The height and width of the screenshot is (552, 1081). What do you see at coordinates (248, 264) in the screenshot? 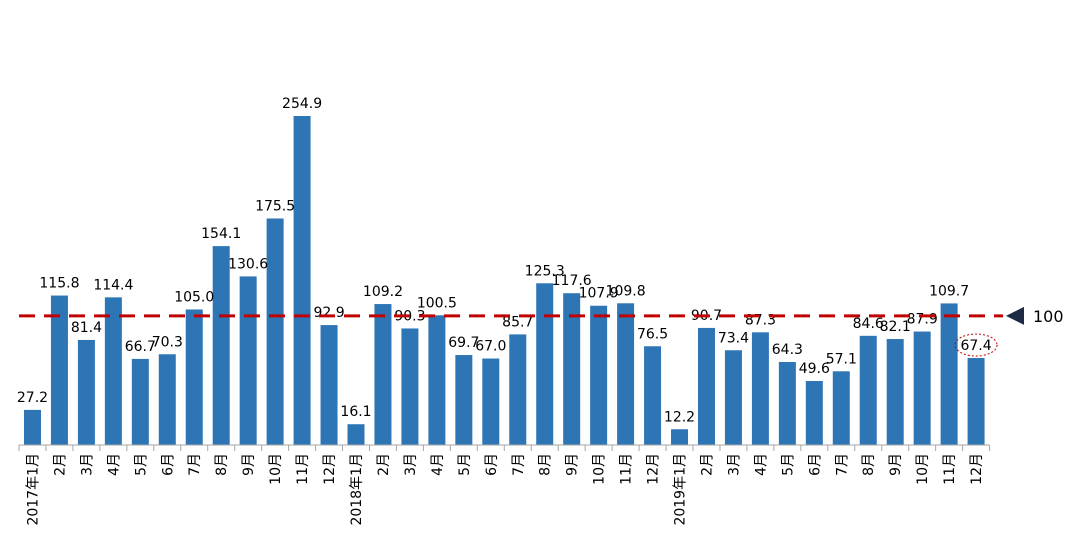
I see `value-label-9: 130.6` at bounding box center [248, 264].